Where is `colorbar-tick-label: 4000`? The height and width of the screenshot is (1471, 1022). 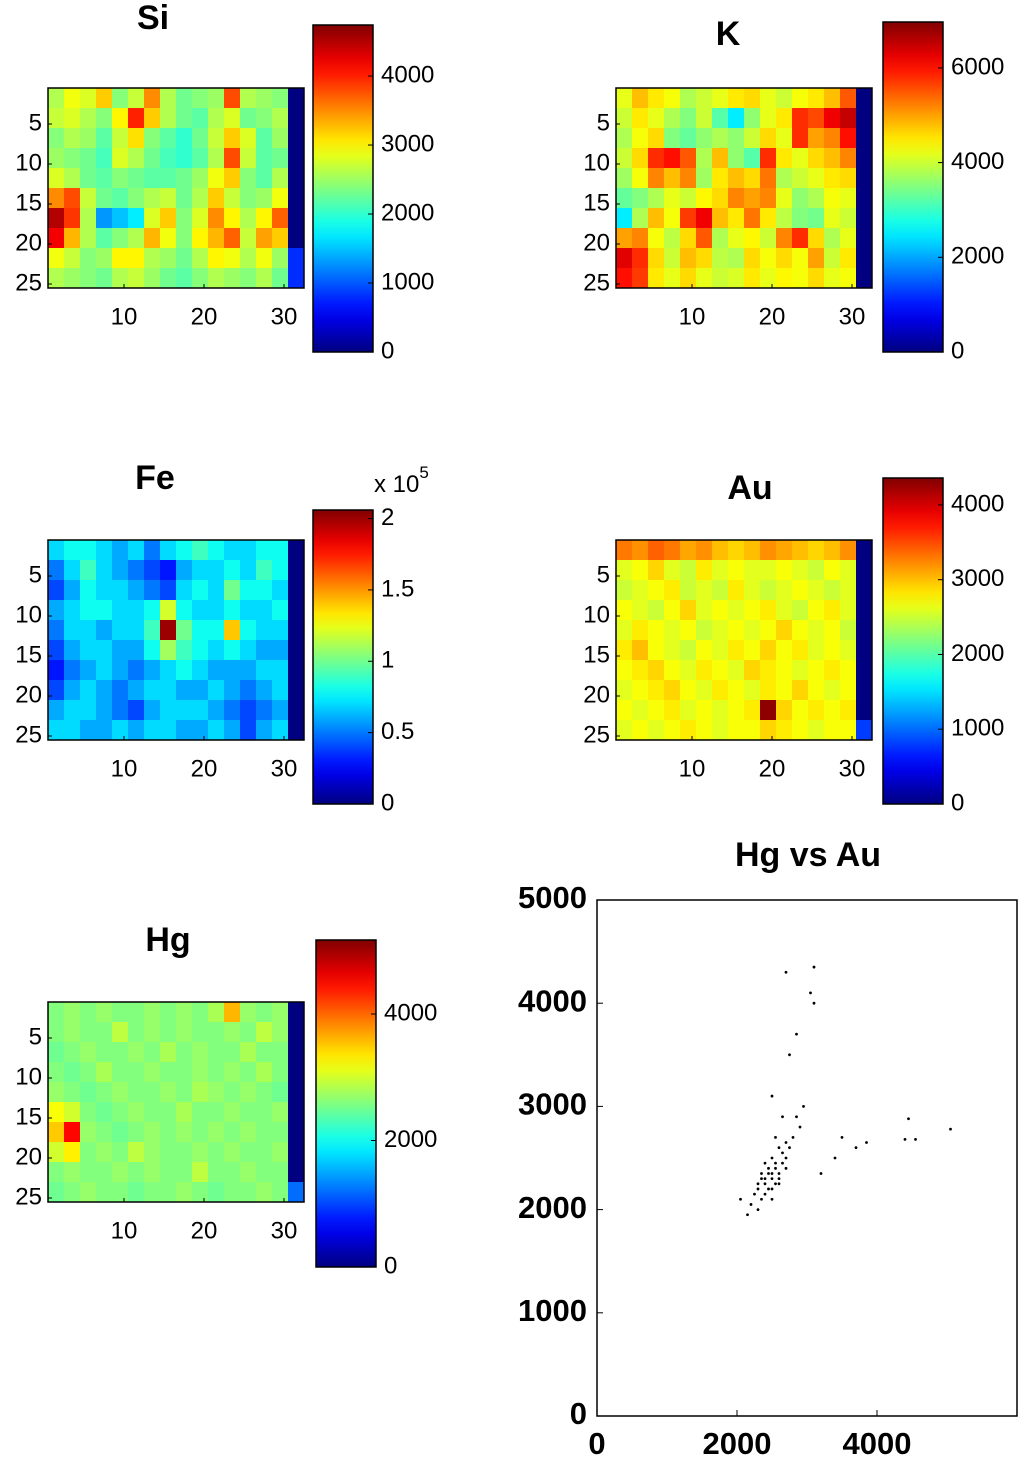 colorbar-tick-label: 4000 is located at coordinates (977, 503).